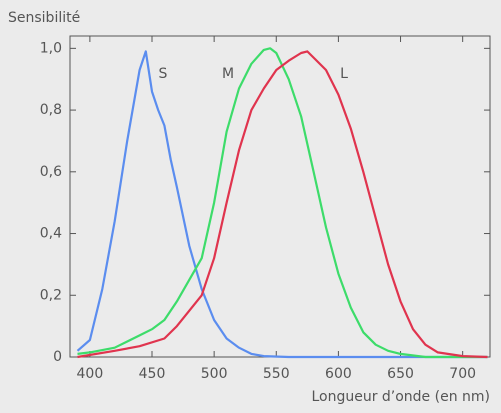 This screenshot has height=413, width=501. I want to click on x-tick-label: 500, so click(214, 374).